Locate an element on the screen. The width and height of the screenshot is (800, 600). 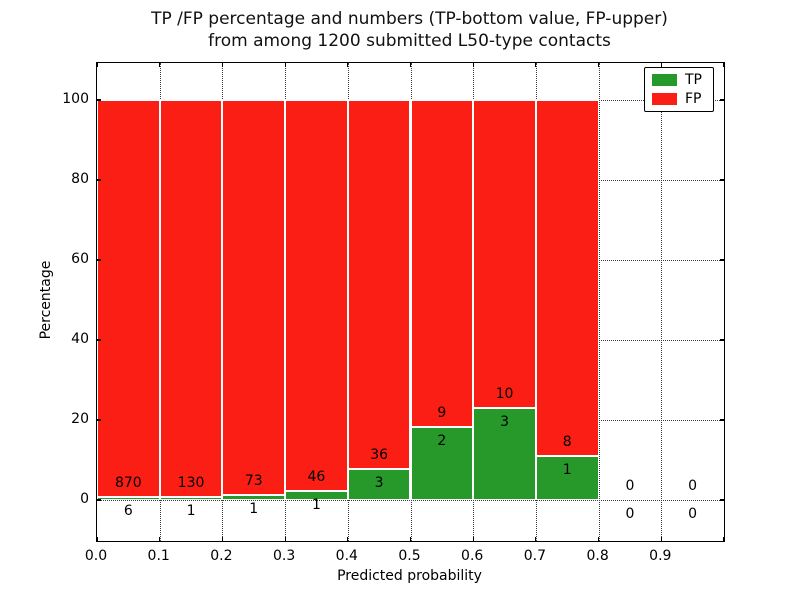
fp-count-label: 73 is located at coordinates (253, 480).